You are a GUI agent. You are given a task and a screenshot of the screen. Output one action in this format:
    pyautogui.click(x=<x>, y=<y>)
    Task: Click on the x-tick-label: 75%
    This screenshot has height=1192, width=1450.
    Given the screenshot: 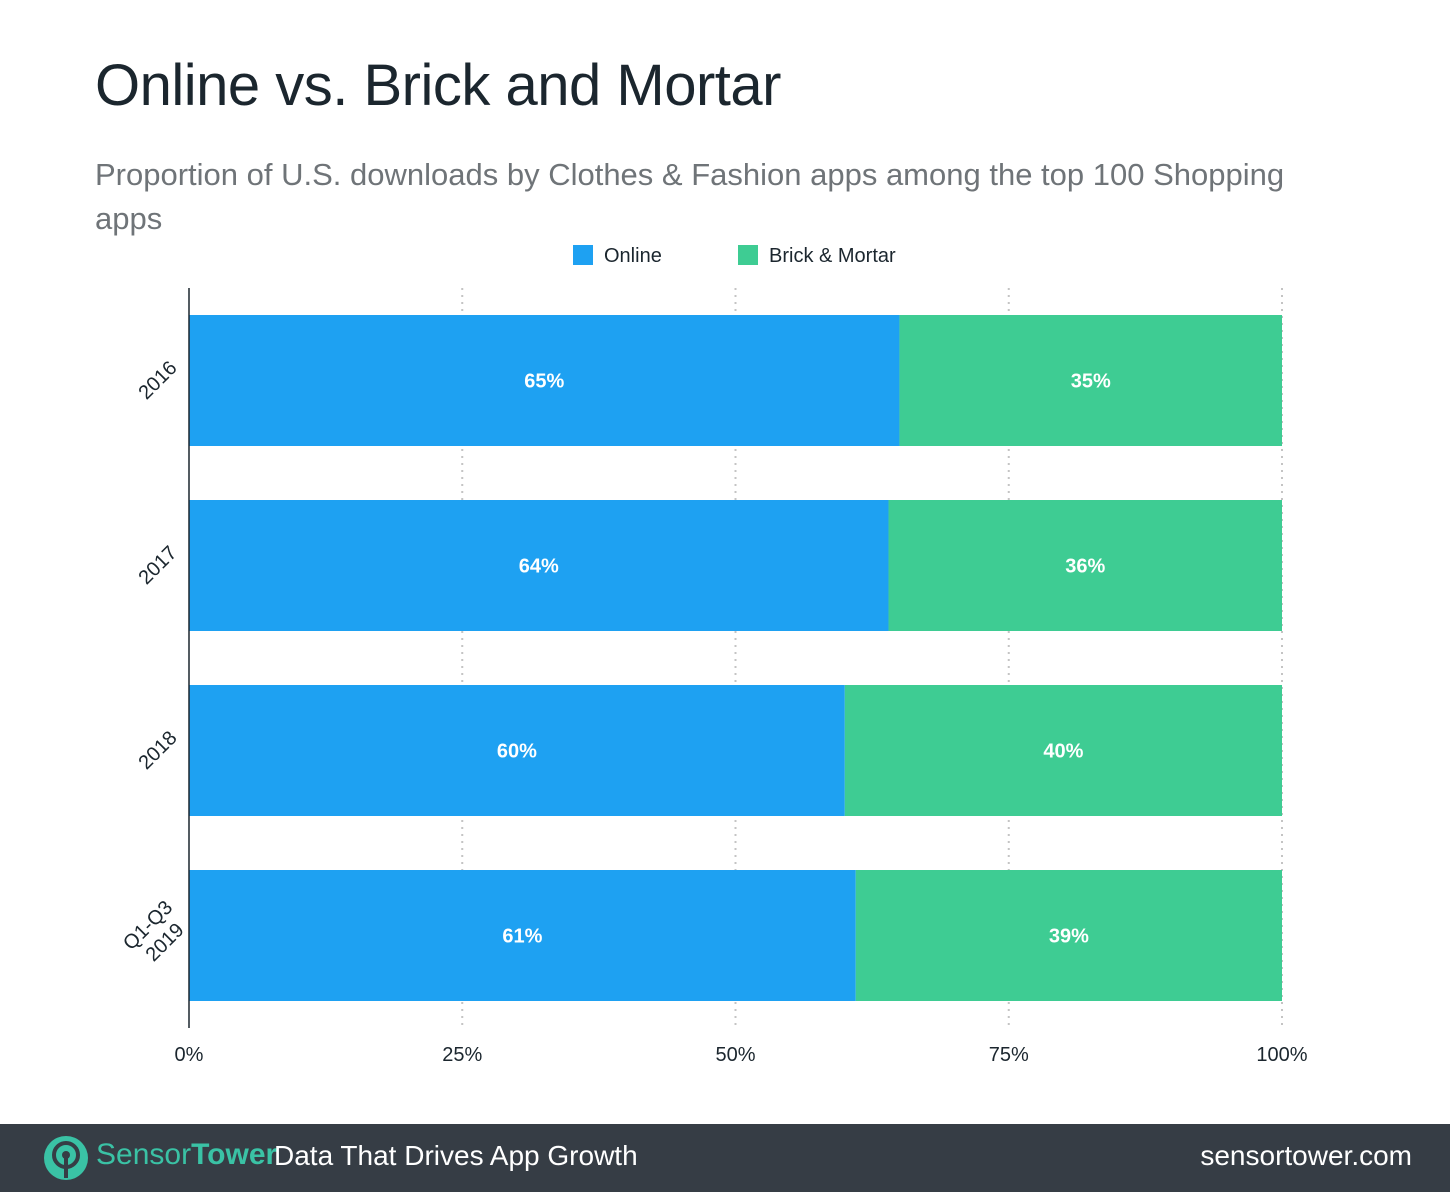 What is the action you would take?
    pyautogui.click(x=1009, y=1055)
    